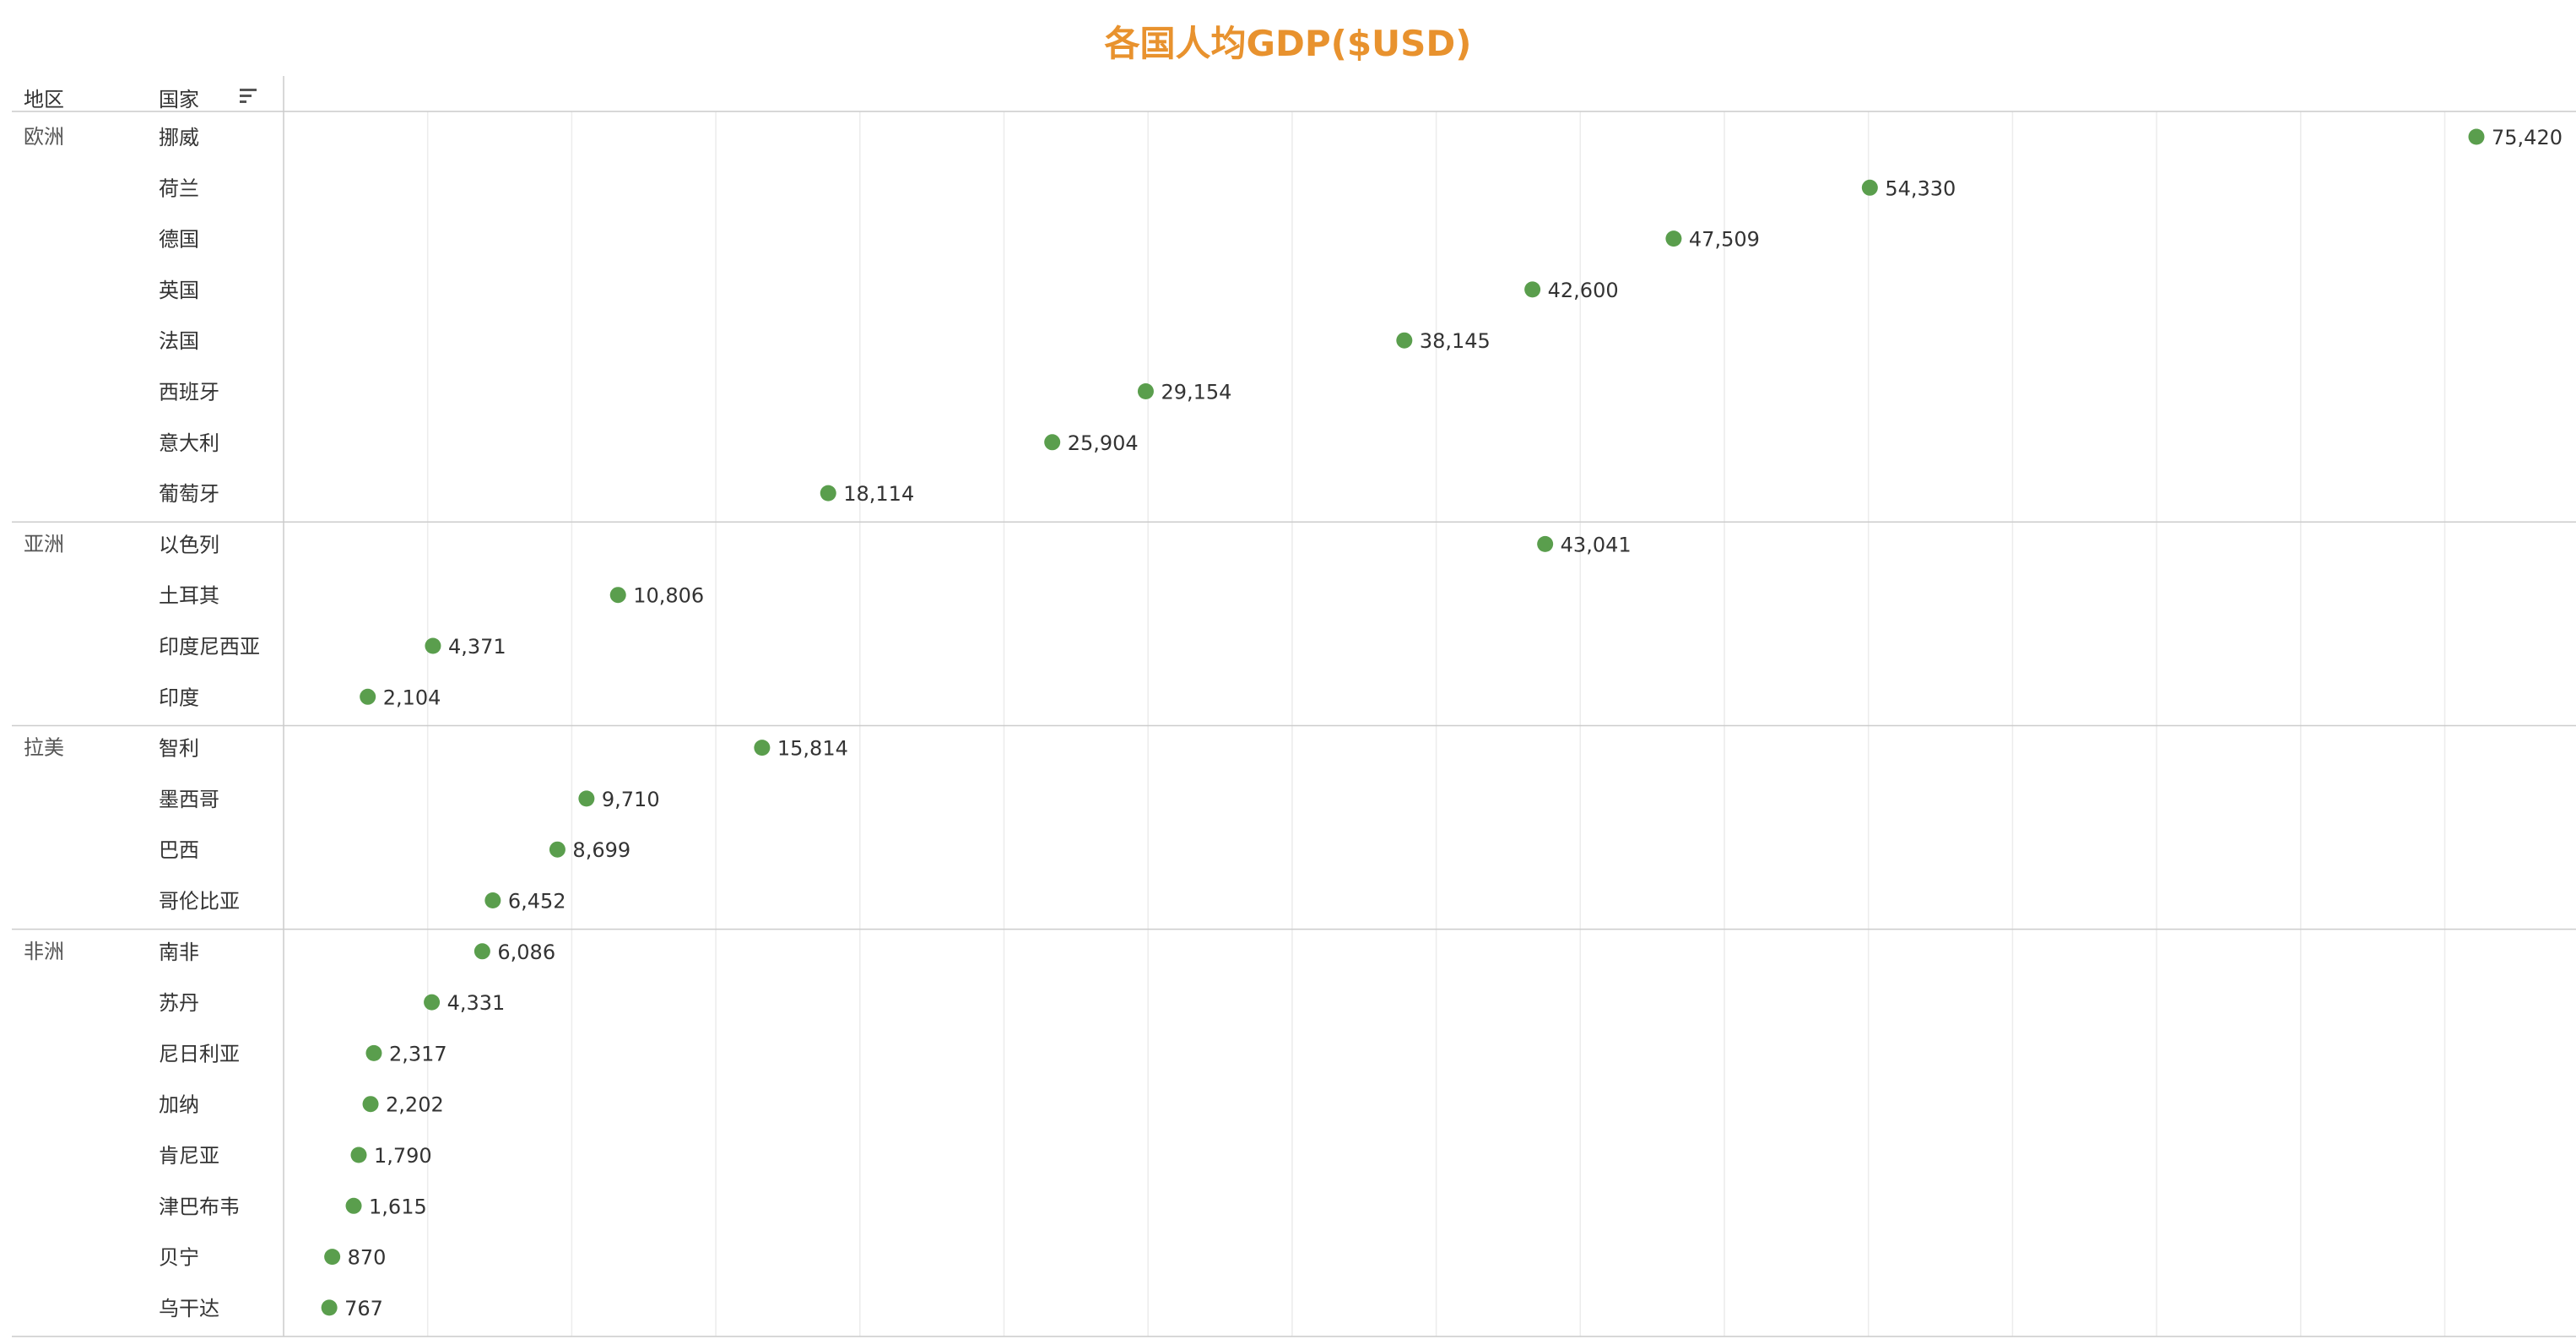 The height and width of the screenshot is (1339, 2576). What do you see at coordinates (179, 697) in the screenshot?
I see `country-label: 印度` at bounding box center [179, 697].